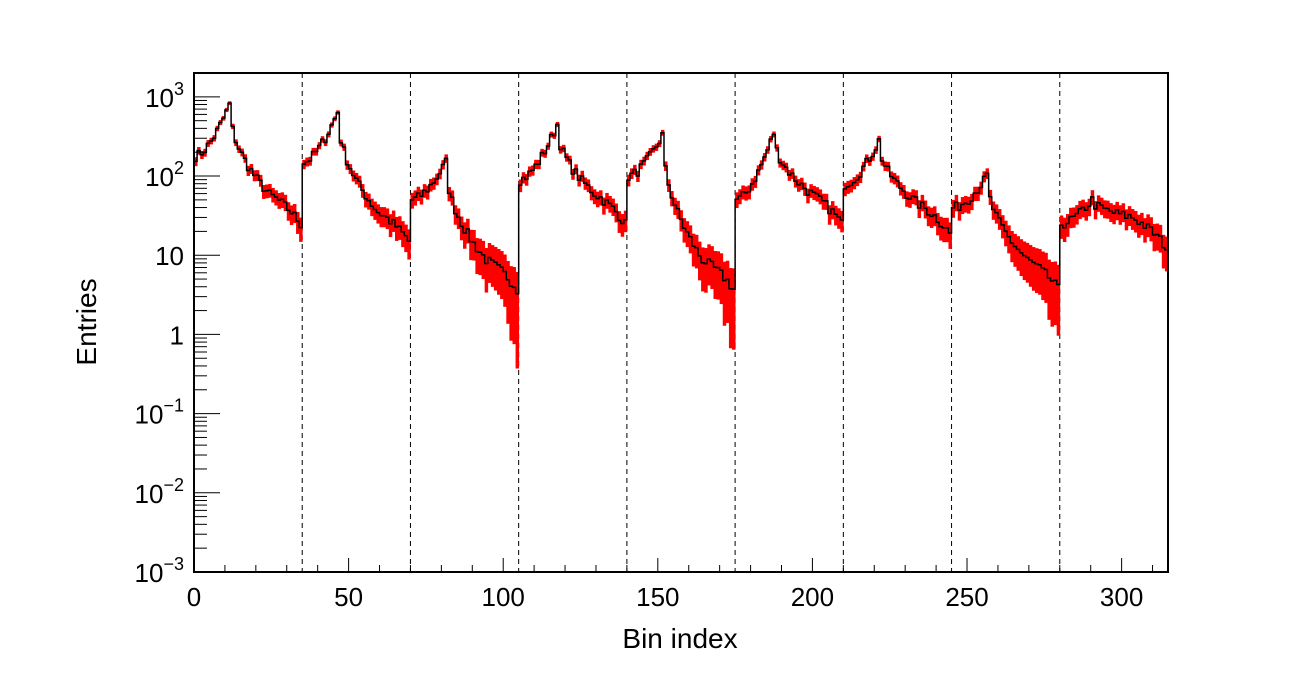 Image resolution: width=1298 pixels, height=675 pixels. Describe the element at coordinates (164, 96) in the screenshot. I see `y-tick-label: 10³` at that location.